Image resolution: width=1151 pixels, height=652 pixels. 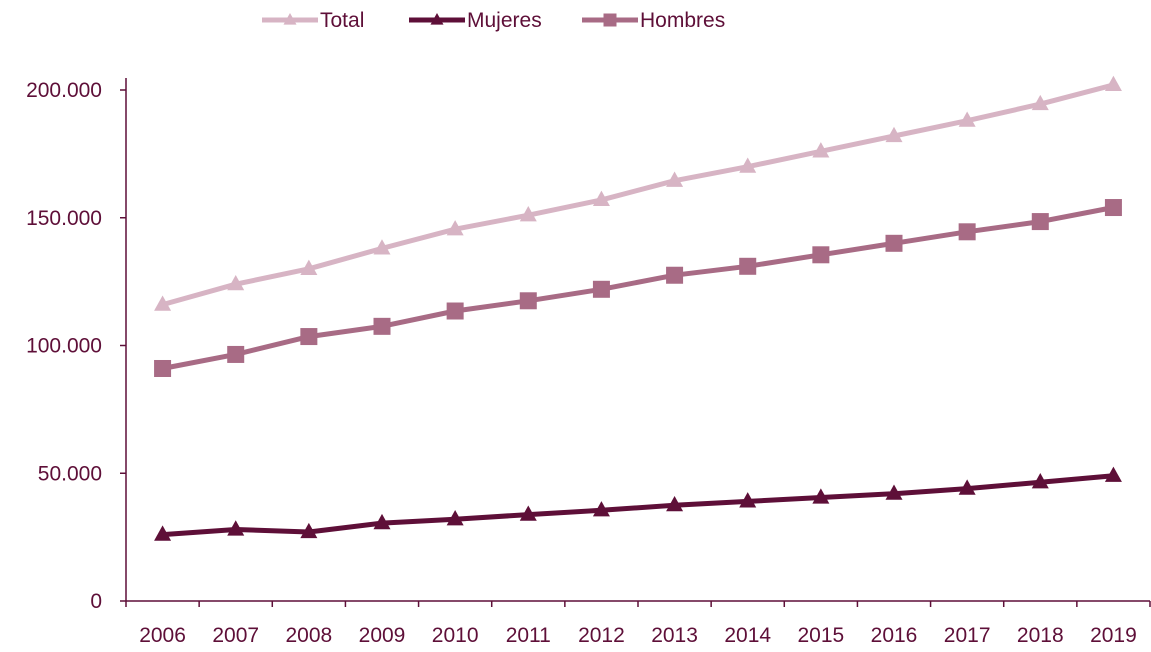 I want to click on y-tick-label: 50.000, so click(x=70, y=473).